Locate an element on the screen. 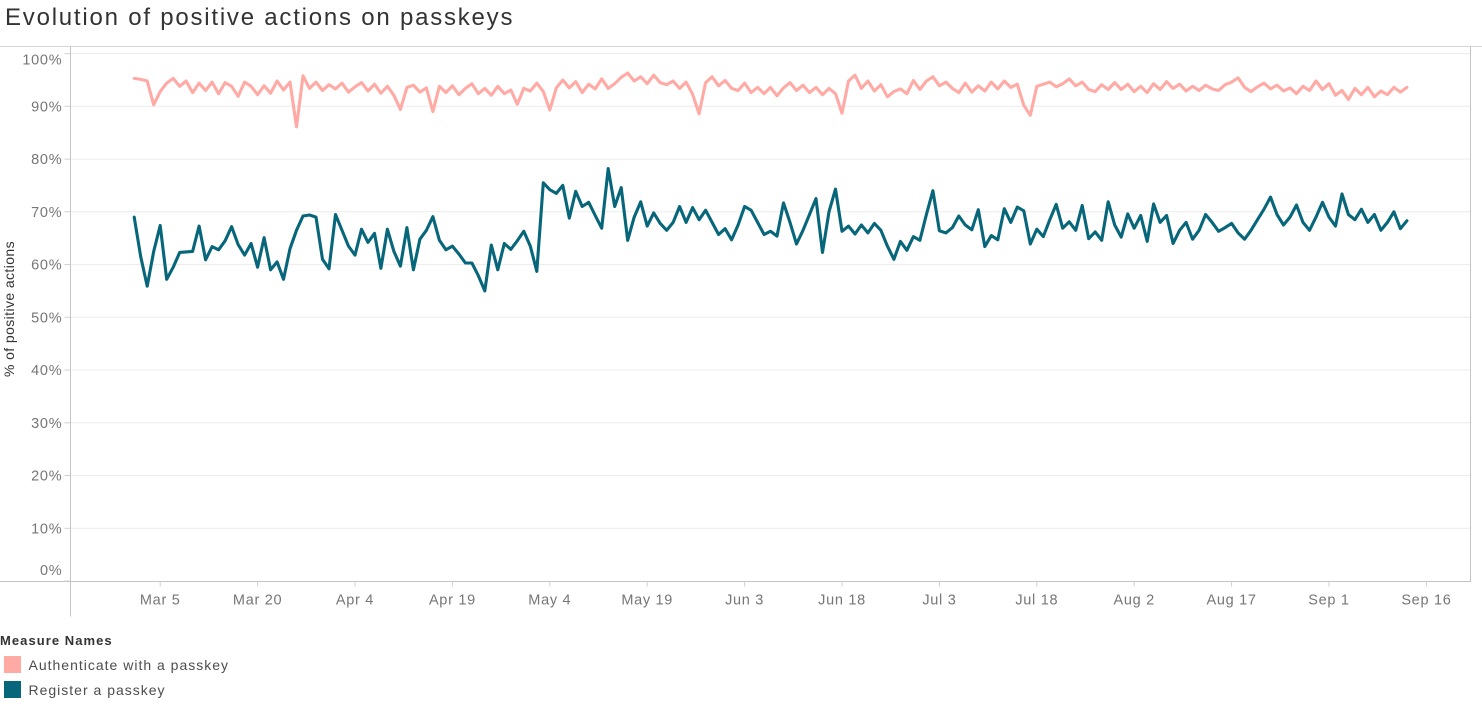 Image resolution: width=1482 pixels, height=711 pixels. svg-text: 80% is located at coordinates (46, 160).